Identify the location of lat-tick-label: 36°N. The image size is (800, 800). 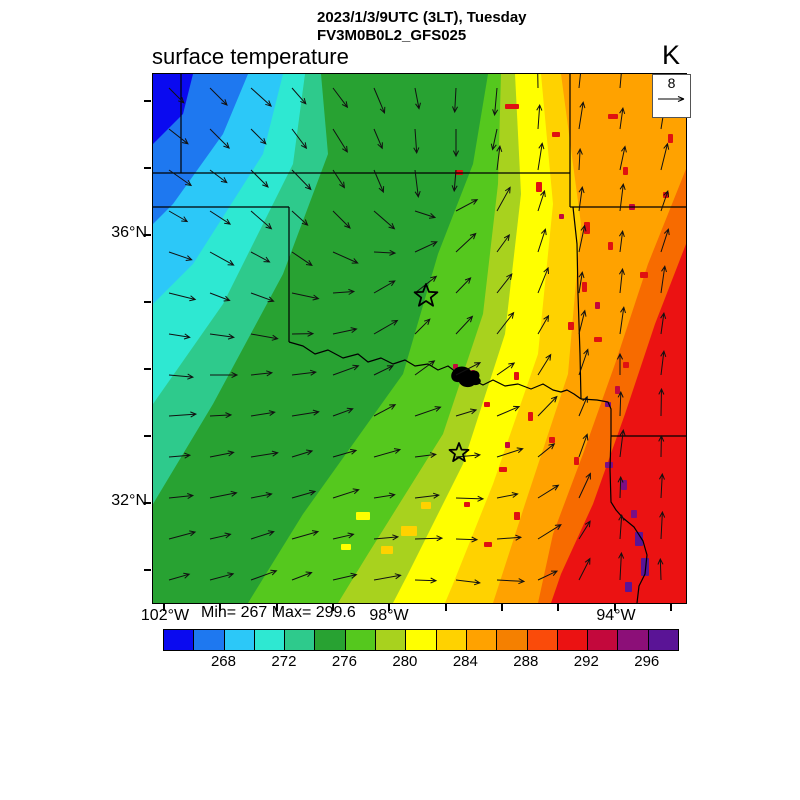
(129, 232).